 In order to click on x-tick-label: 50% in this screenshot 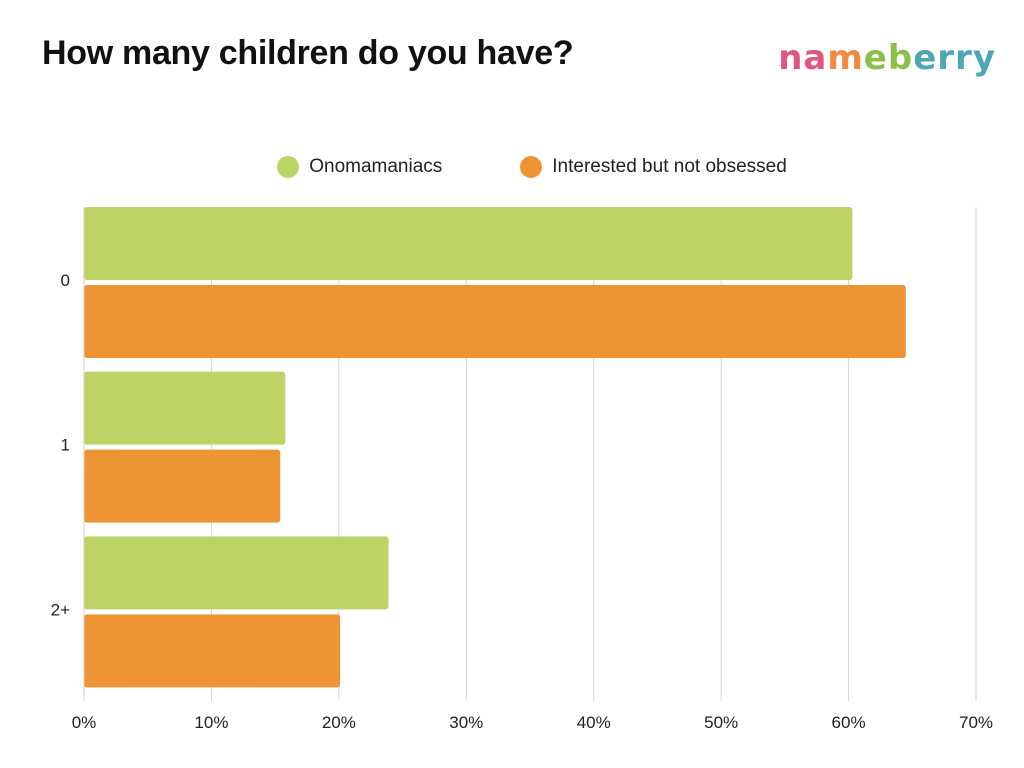, I will do `click(721, 722)`.